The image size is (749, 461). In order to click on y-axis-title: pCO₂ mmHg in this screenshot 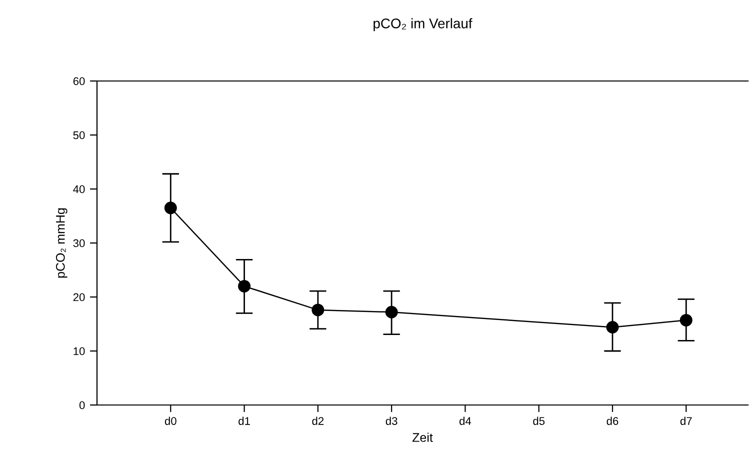, I will do `click(62, 243)`.